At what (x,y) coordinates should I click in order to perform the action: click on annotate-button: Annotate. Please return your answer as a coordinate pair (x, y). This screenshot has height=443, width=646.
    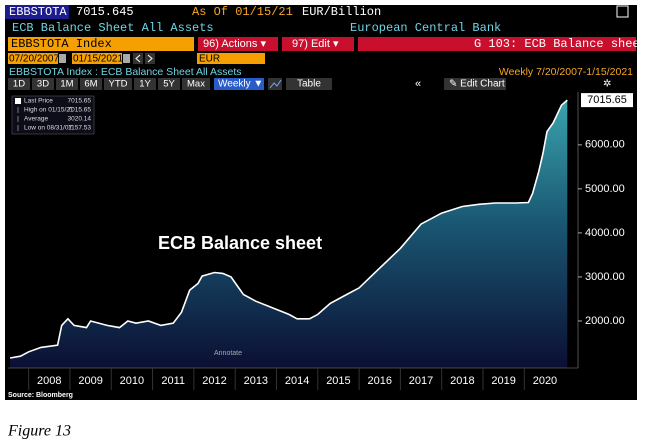
    Looking at the image, I should click on (228, 353).